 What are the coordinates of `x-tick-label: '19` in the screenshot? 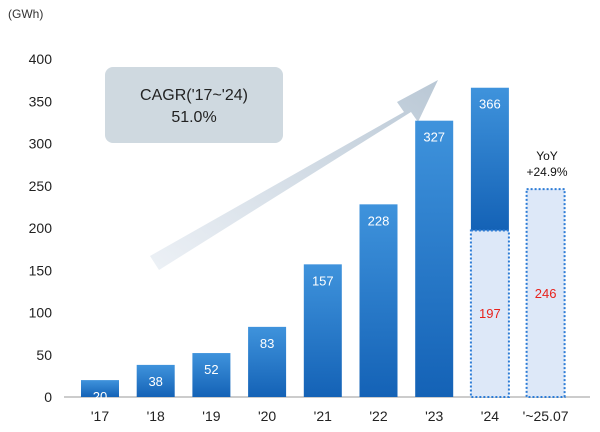 It's located at (211, 416).